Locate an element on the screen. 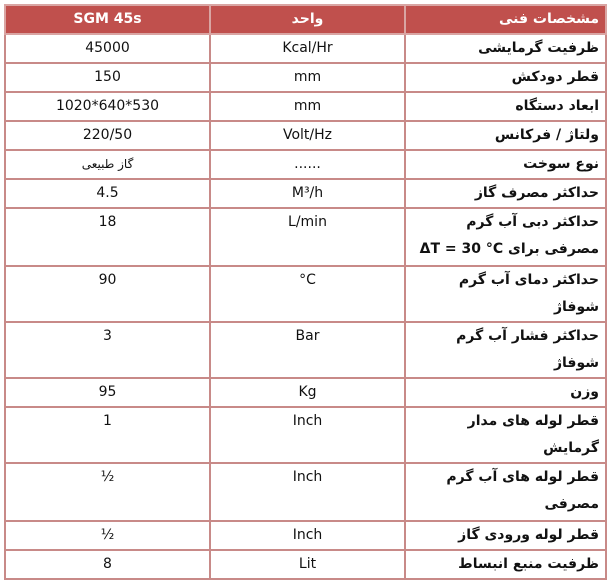  unit-cell: Volt/Hz is located at coordinates (307, 135).